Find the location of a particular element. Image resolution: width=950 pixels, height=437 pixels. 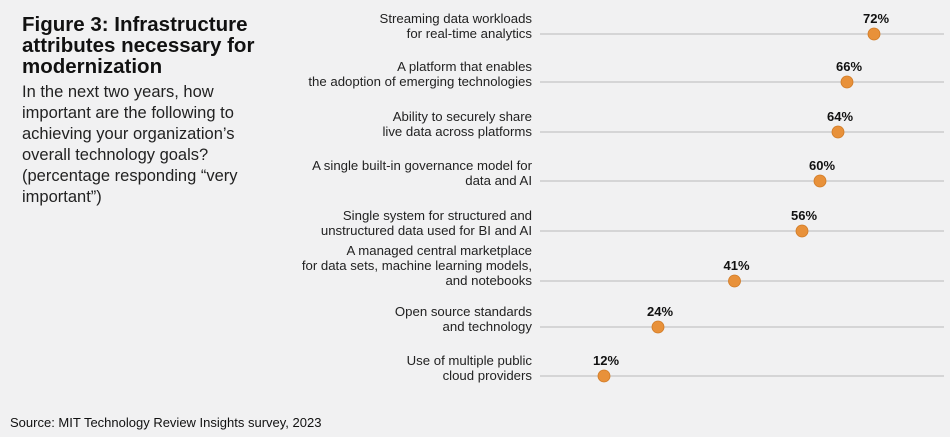

data-label: 24% is located at coordinates (660, 311).